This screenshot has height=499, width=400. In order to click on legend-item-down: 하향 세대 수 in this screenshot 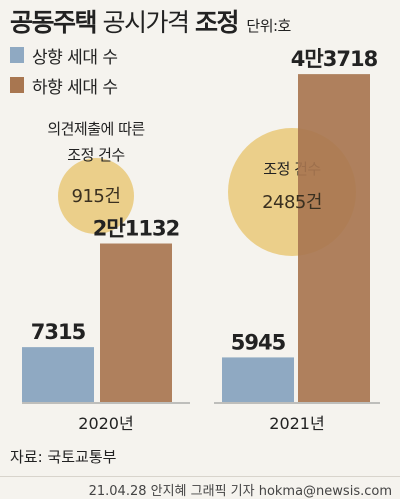, I will do `click(64, 86)`.